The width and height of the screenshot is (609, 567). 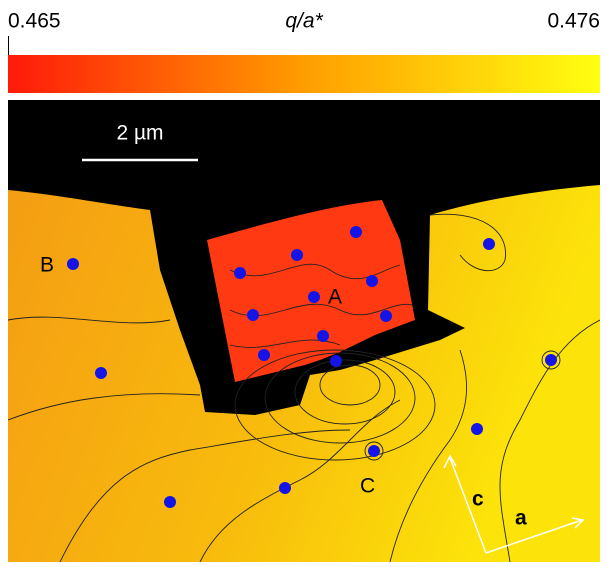 I want to click on axis-a: a, so click(x=521, y=518).